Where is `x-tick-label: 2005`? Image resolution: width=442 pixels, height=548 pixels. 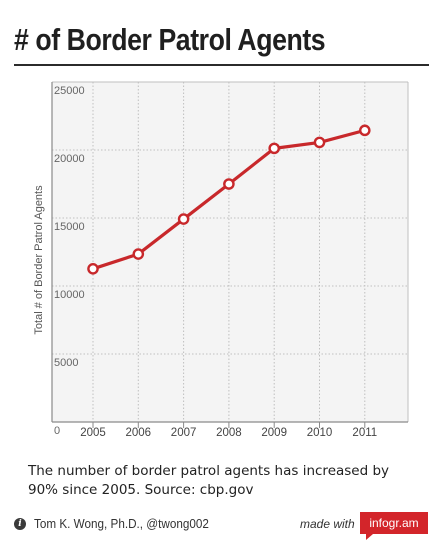 x-tick-label: 2005 is located at coordinates (93, 433).